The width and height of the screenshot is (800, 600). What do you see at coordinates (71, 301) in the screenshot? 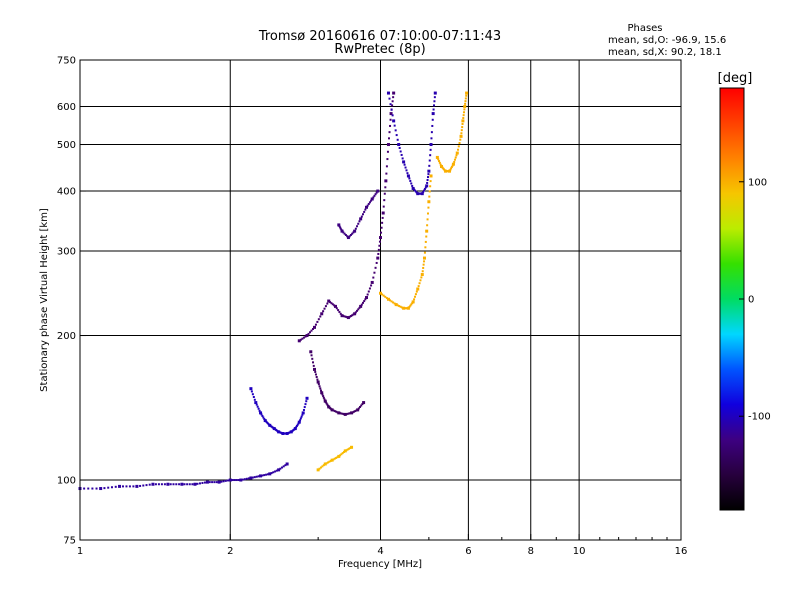
I see `y-axis-ticks: 75 100 200 300 400 500 600 750` at bounding box center [71, 301].